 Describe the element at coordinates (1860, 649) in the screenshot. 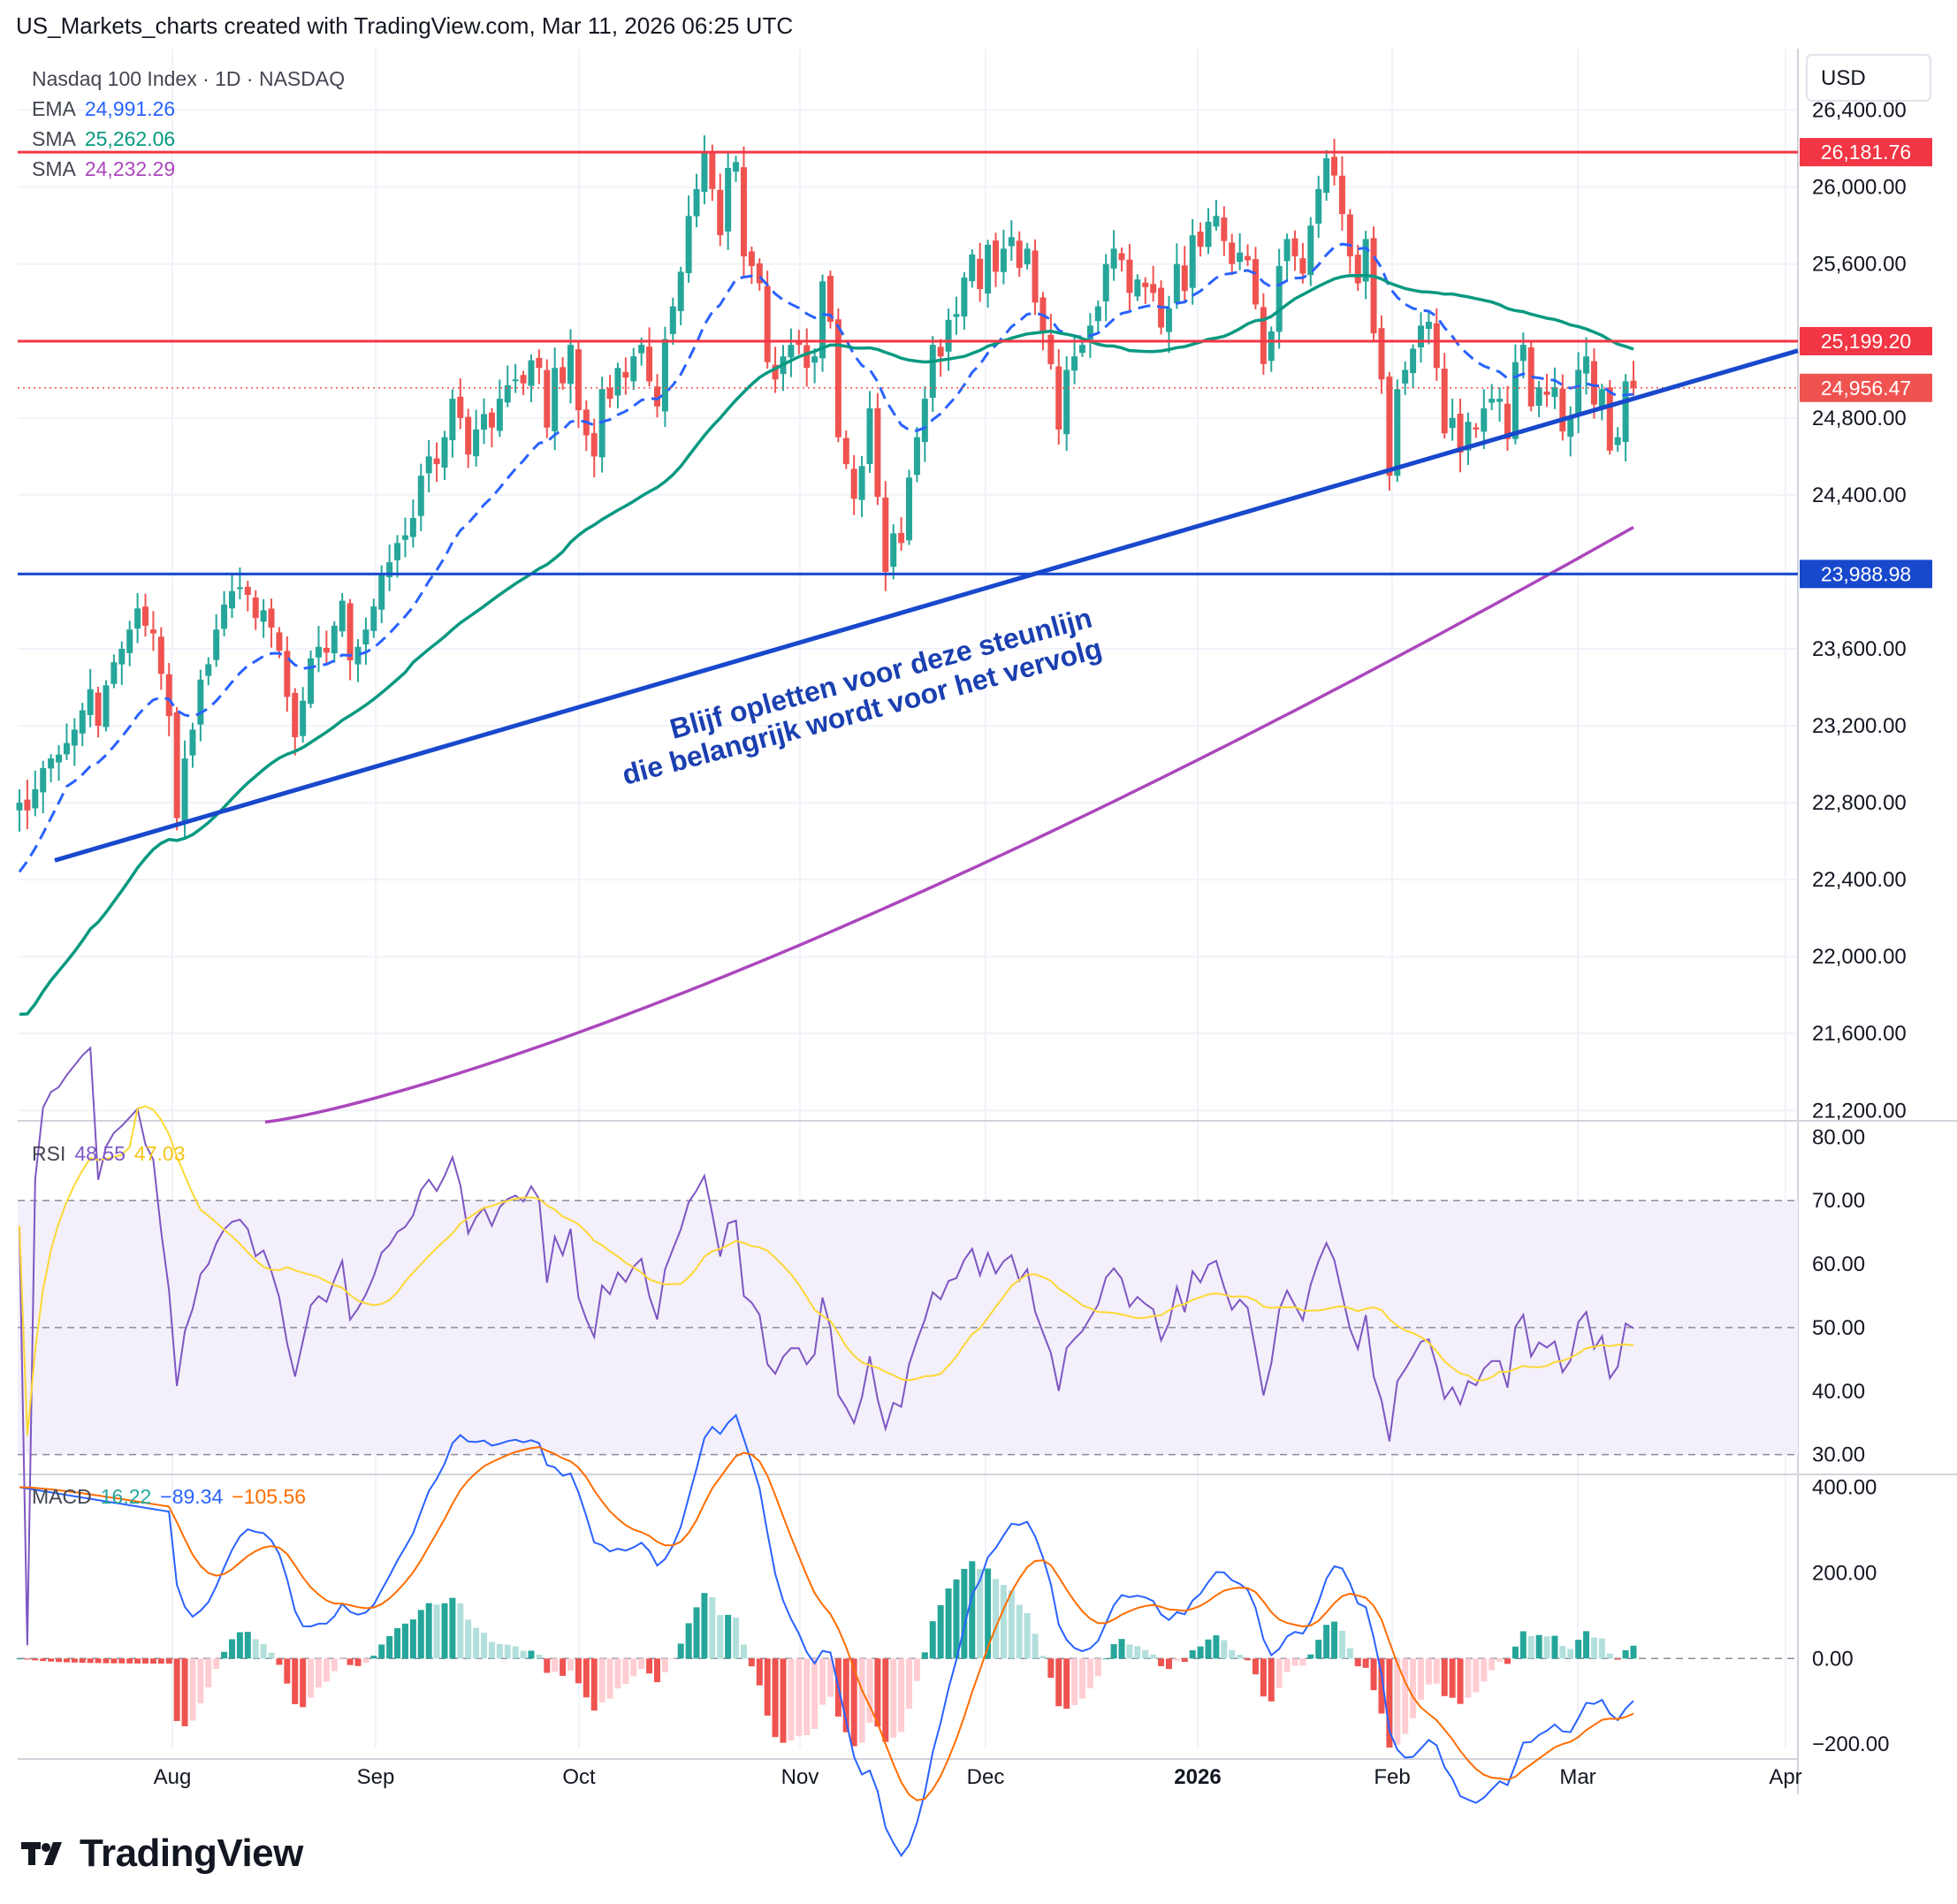

I see `price-tick-label: 23,600.00` at that location.